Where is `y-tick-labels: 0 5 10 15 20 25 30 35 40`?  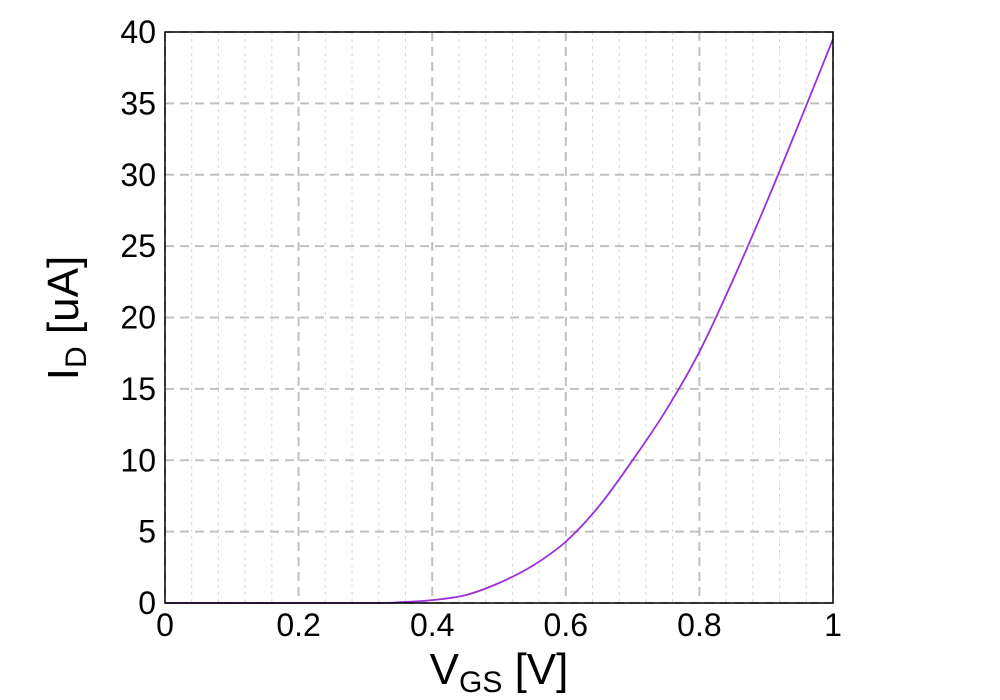 y-tick-labels: 0 5 10 15 20 25 30 35 40 is located at coordinates (138, 317).